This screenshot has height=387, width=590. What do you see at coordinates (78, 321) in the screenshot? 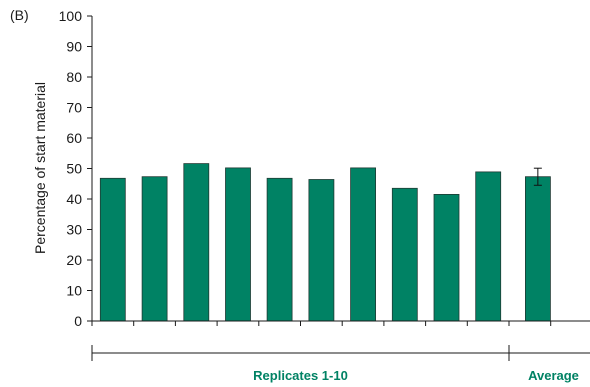
I see `y-tick-label: 0` at bounding box center [78, 321].